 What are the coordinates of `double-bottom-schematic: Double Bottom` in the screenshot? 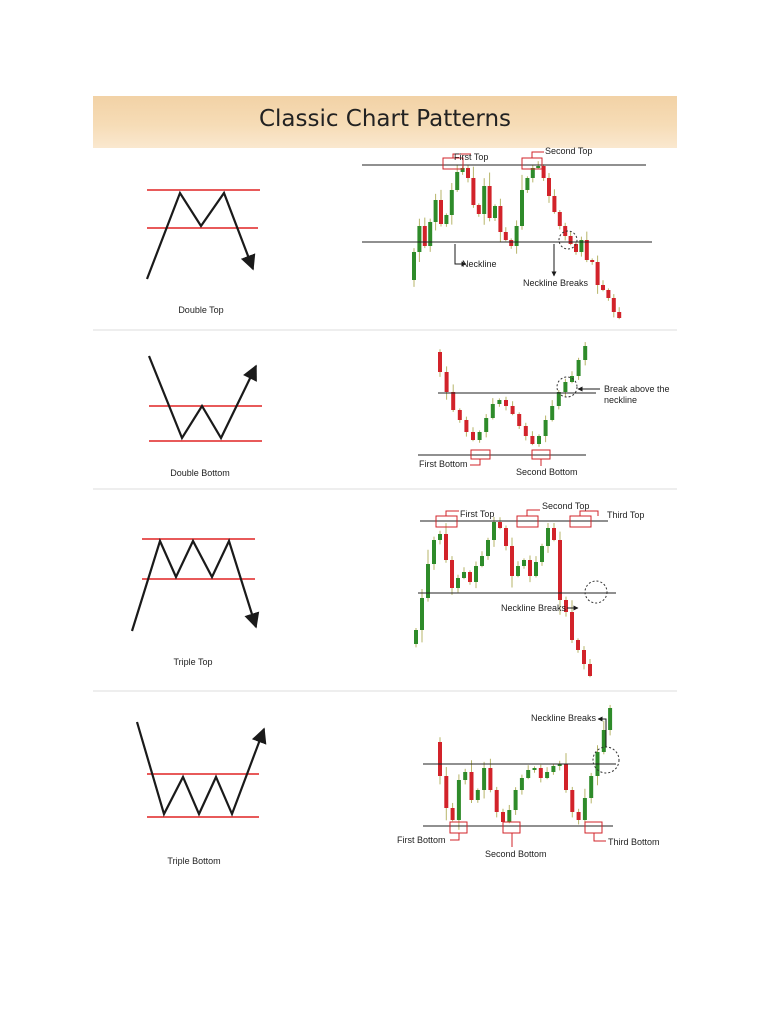 It's located at (204, 416).